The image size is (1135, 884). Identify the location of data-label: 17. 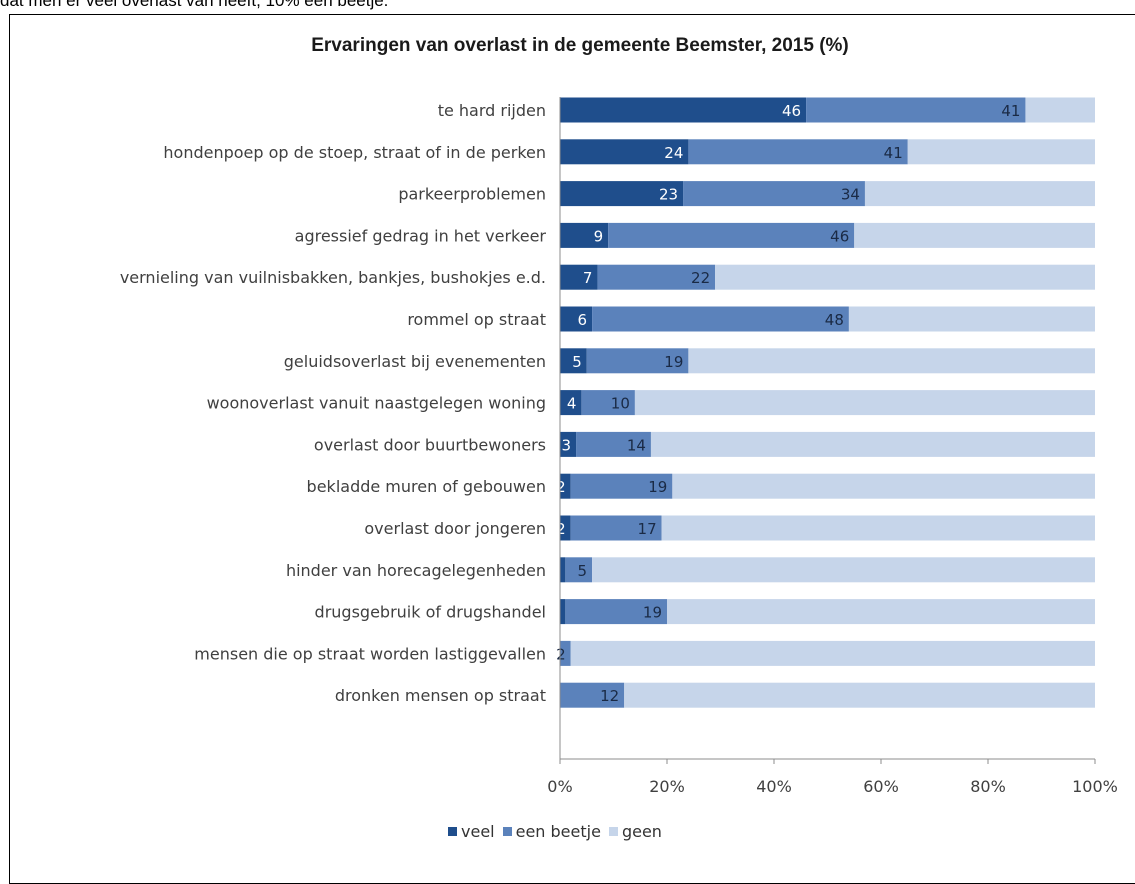
(647, 529).